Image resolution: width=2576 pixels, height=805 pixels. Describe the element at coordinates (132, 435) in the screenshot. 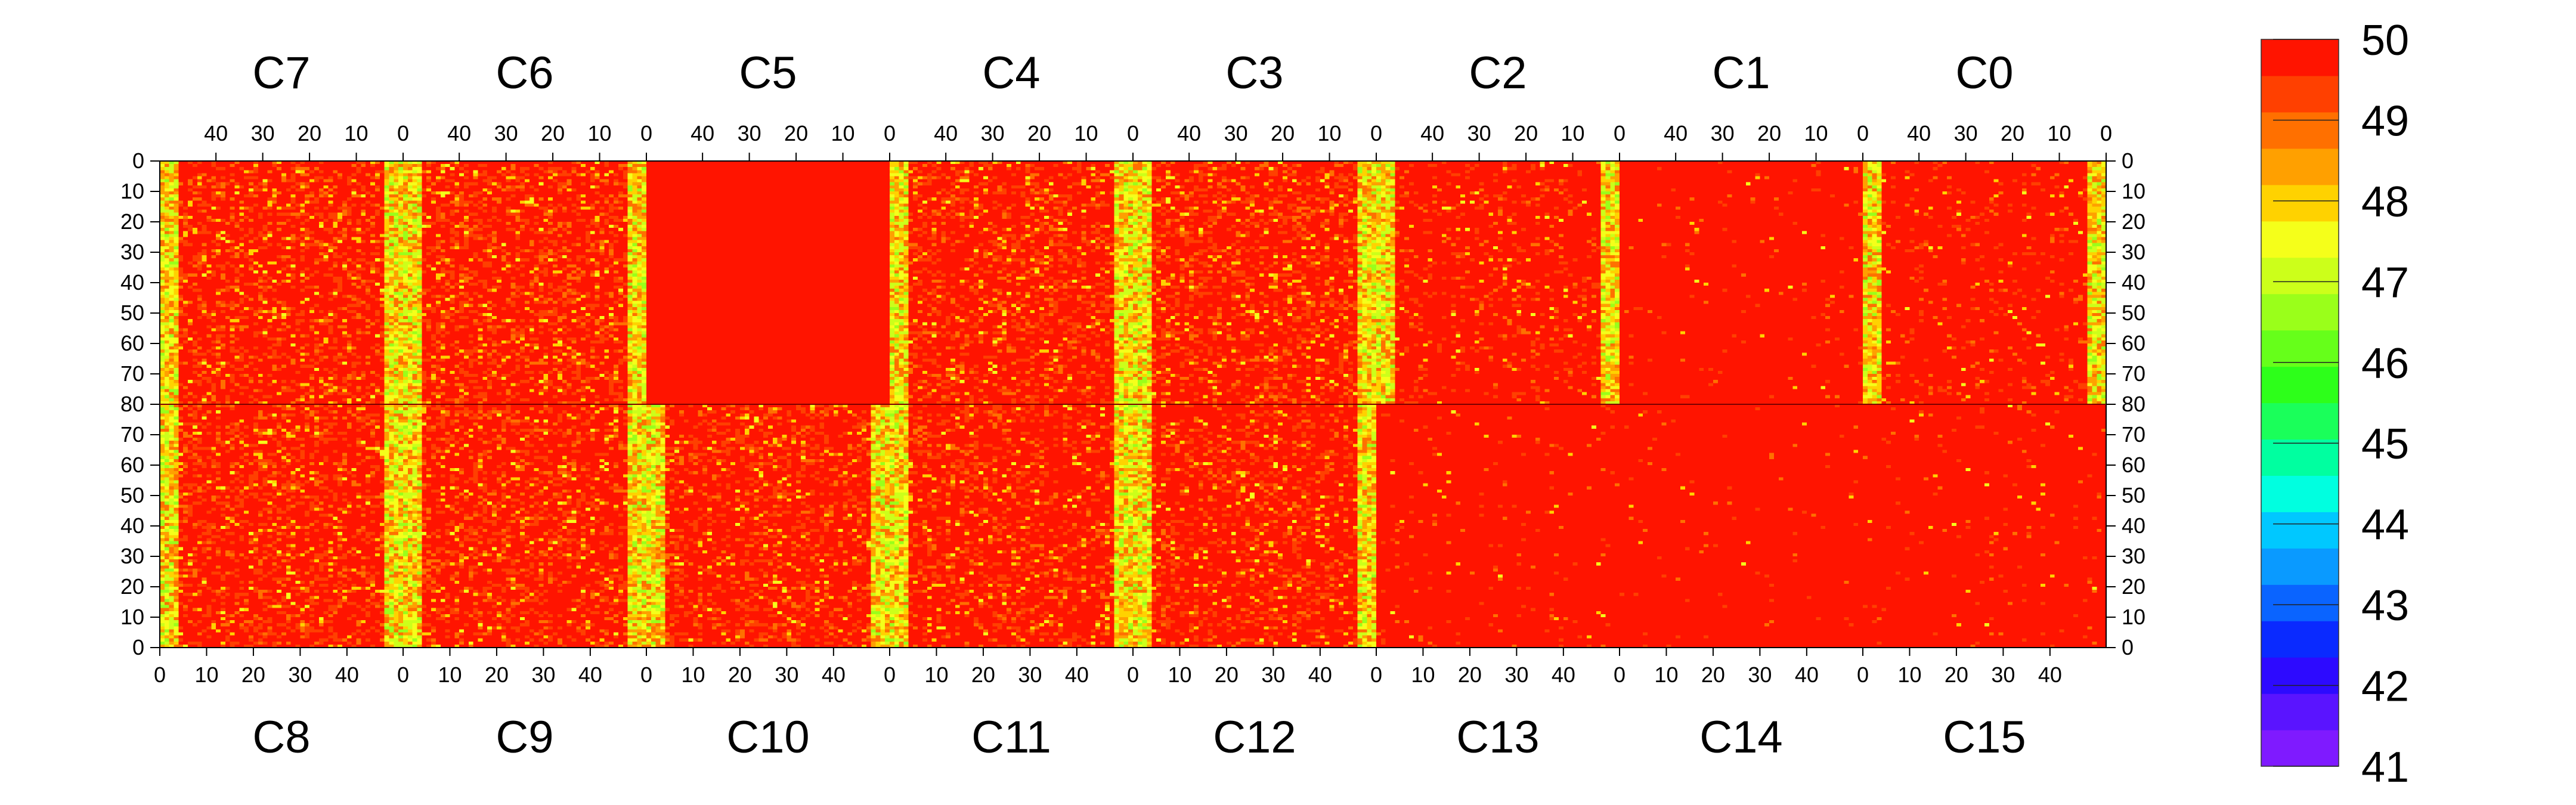

I see `y-tick-label: 70` at that location.